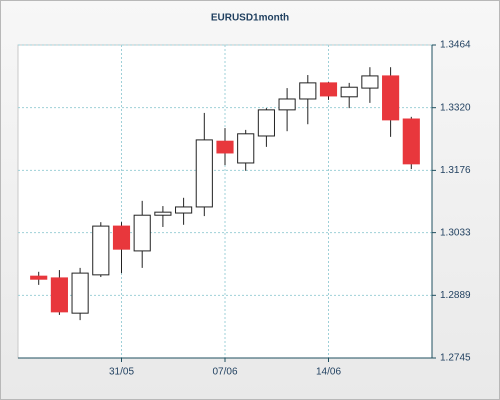  I want to click on y-tick-label: 1.2889, so click(455, 295).